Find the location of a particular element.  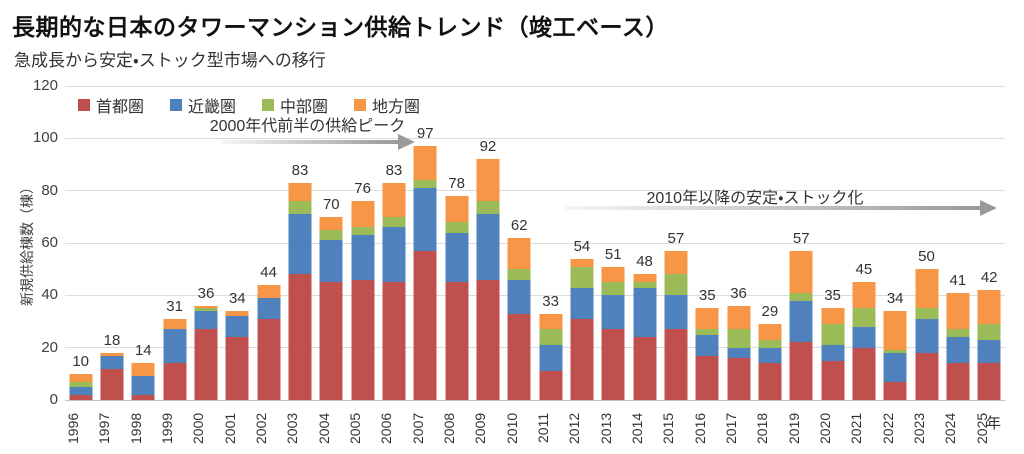

bar-group-2002: 44 2002 is located at coordinates (268, 265).